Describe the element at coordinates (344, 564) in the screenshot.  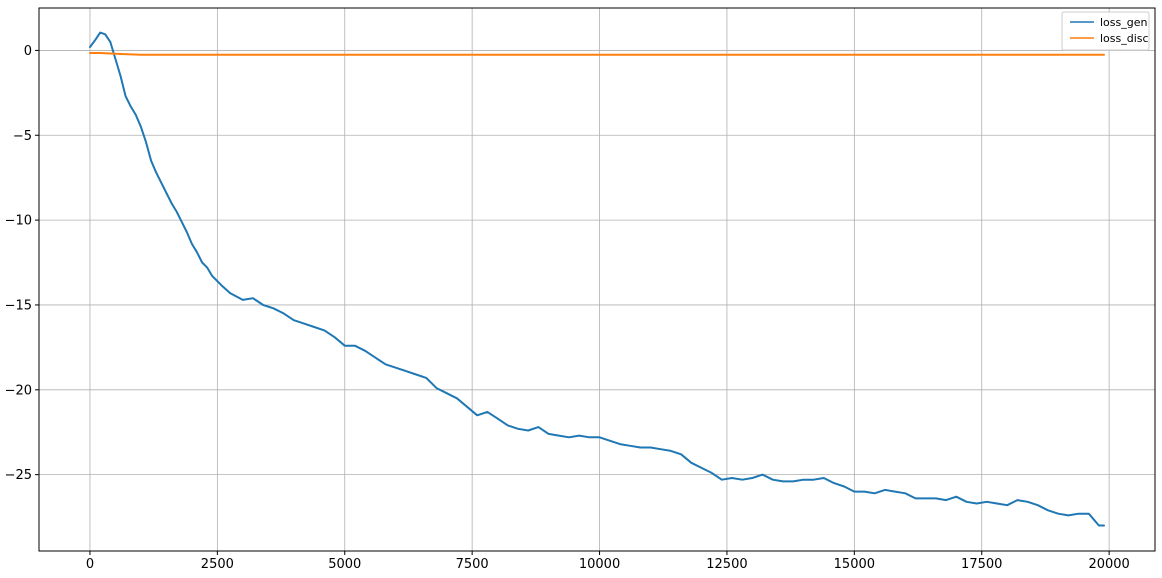
I see `x-tick-label: 5000` at that location.